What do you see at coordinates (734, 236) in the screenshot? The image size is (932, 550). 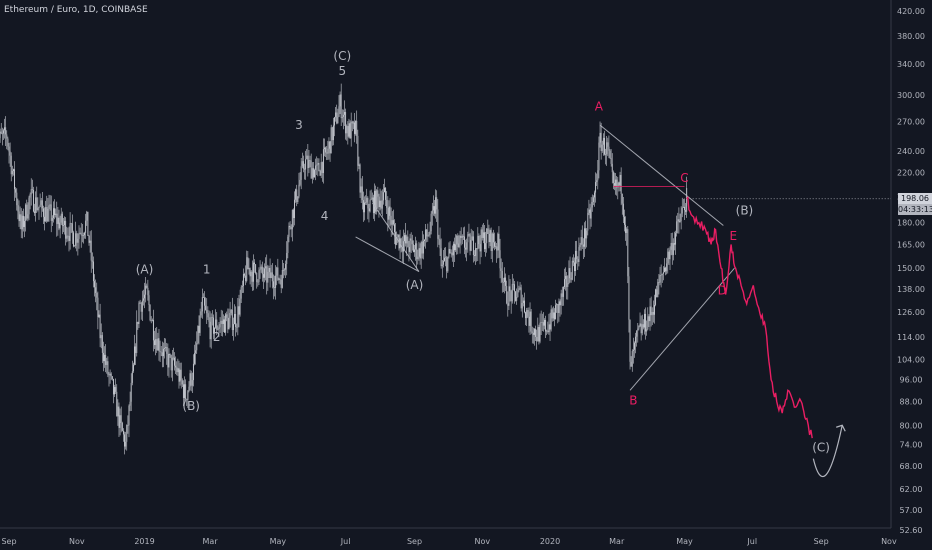 I see `wave-label: E` at bounding box center [734, 236].